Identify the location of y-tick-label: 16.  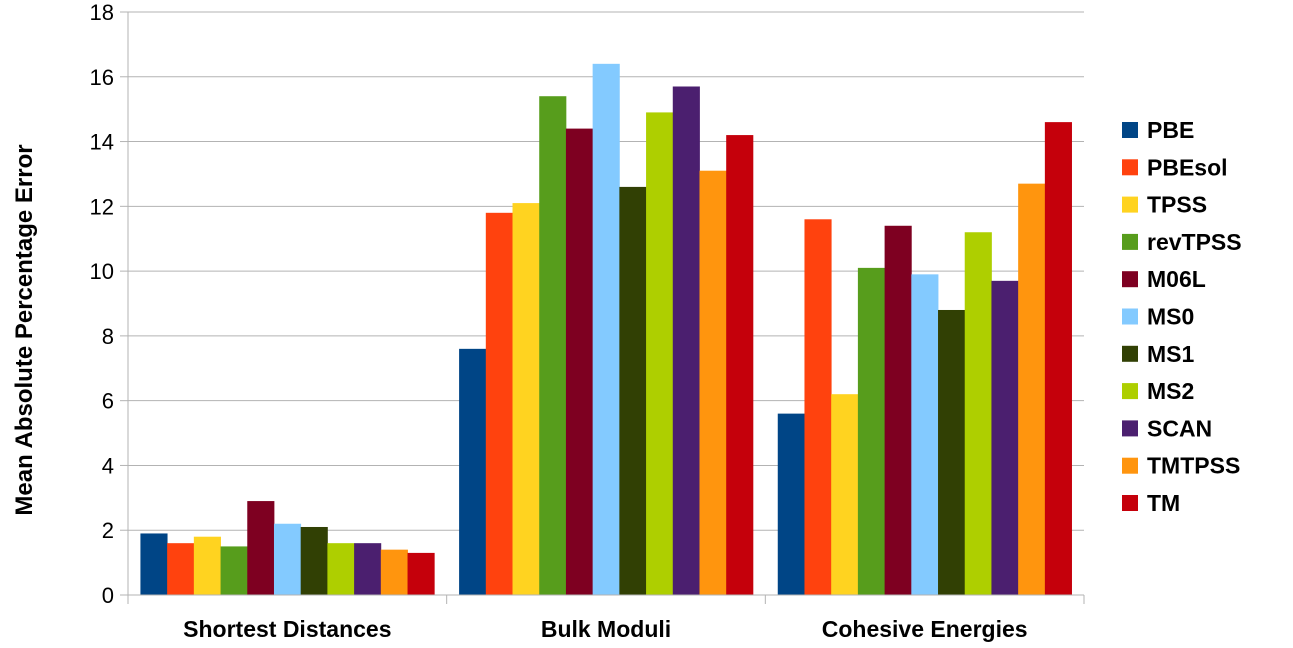
(102, 77).